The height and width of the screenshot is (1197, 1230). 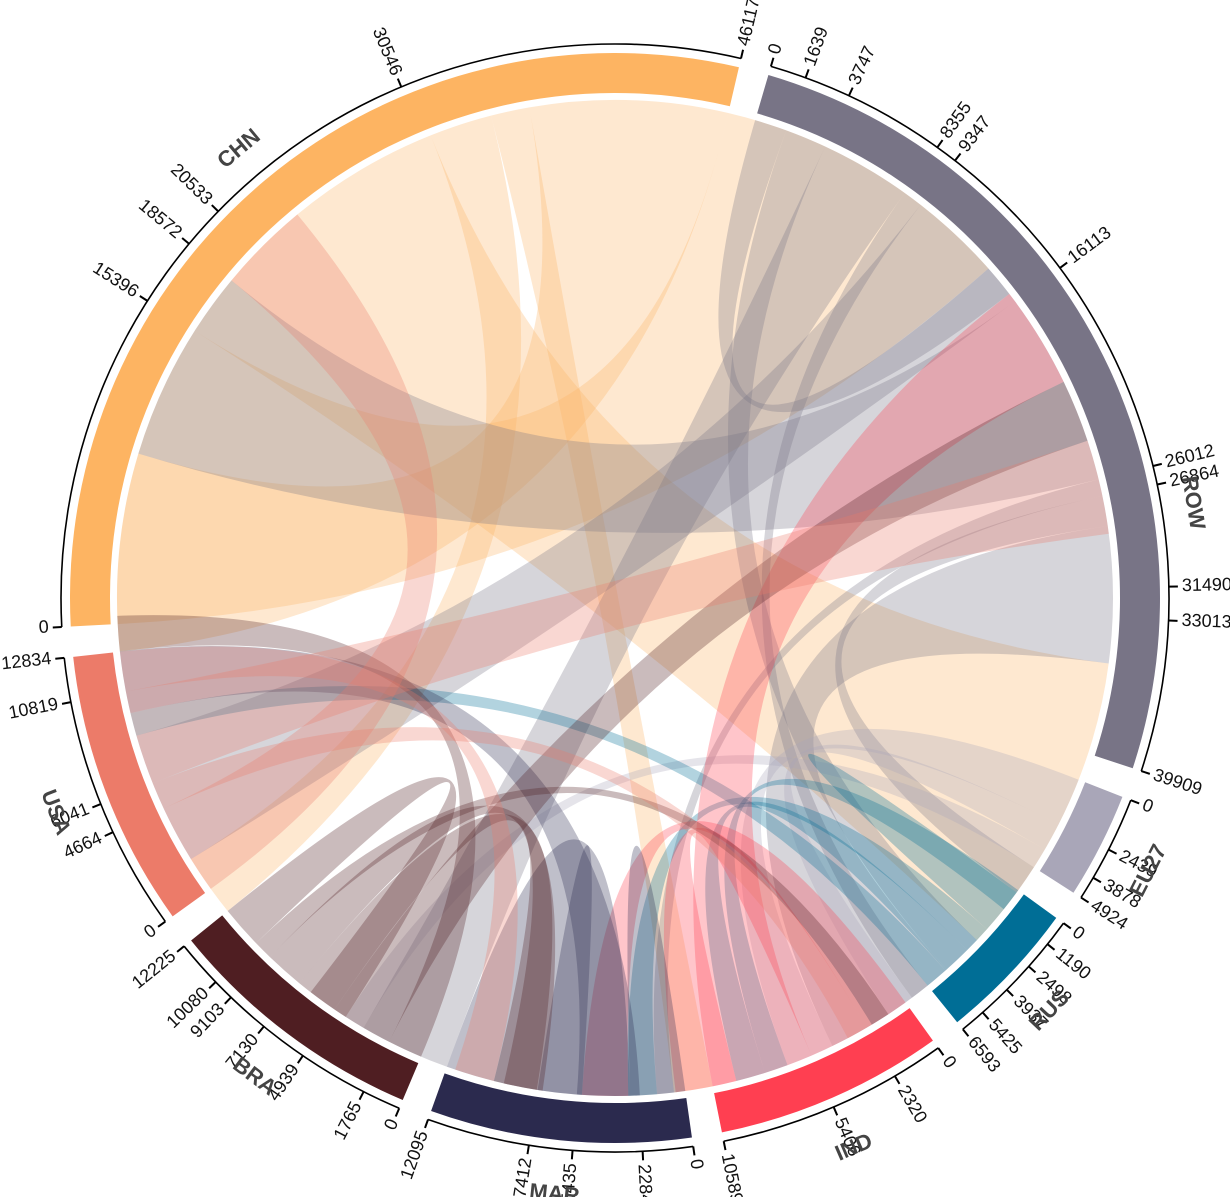 I want to click on tick-label-row-33013: 33013, so click(x=1205, y=621).